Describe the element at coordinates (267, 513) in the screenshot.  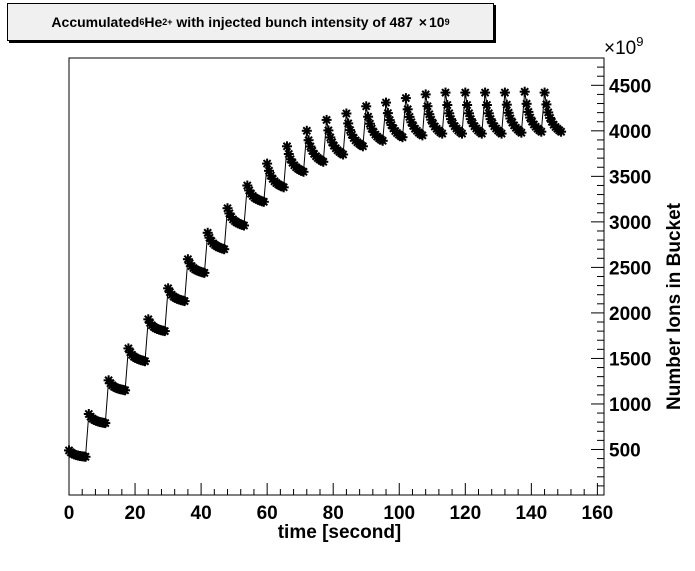
I see `x-tick-label: 60` at that location.